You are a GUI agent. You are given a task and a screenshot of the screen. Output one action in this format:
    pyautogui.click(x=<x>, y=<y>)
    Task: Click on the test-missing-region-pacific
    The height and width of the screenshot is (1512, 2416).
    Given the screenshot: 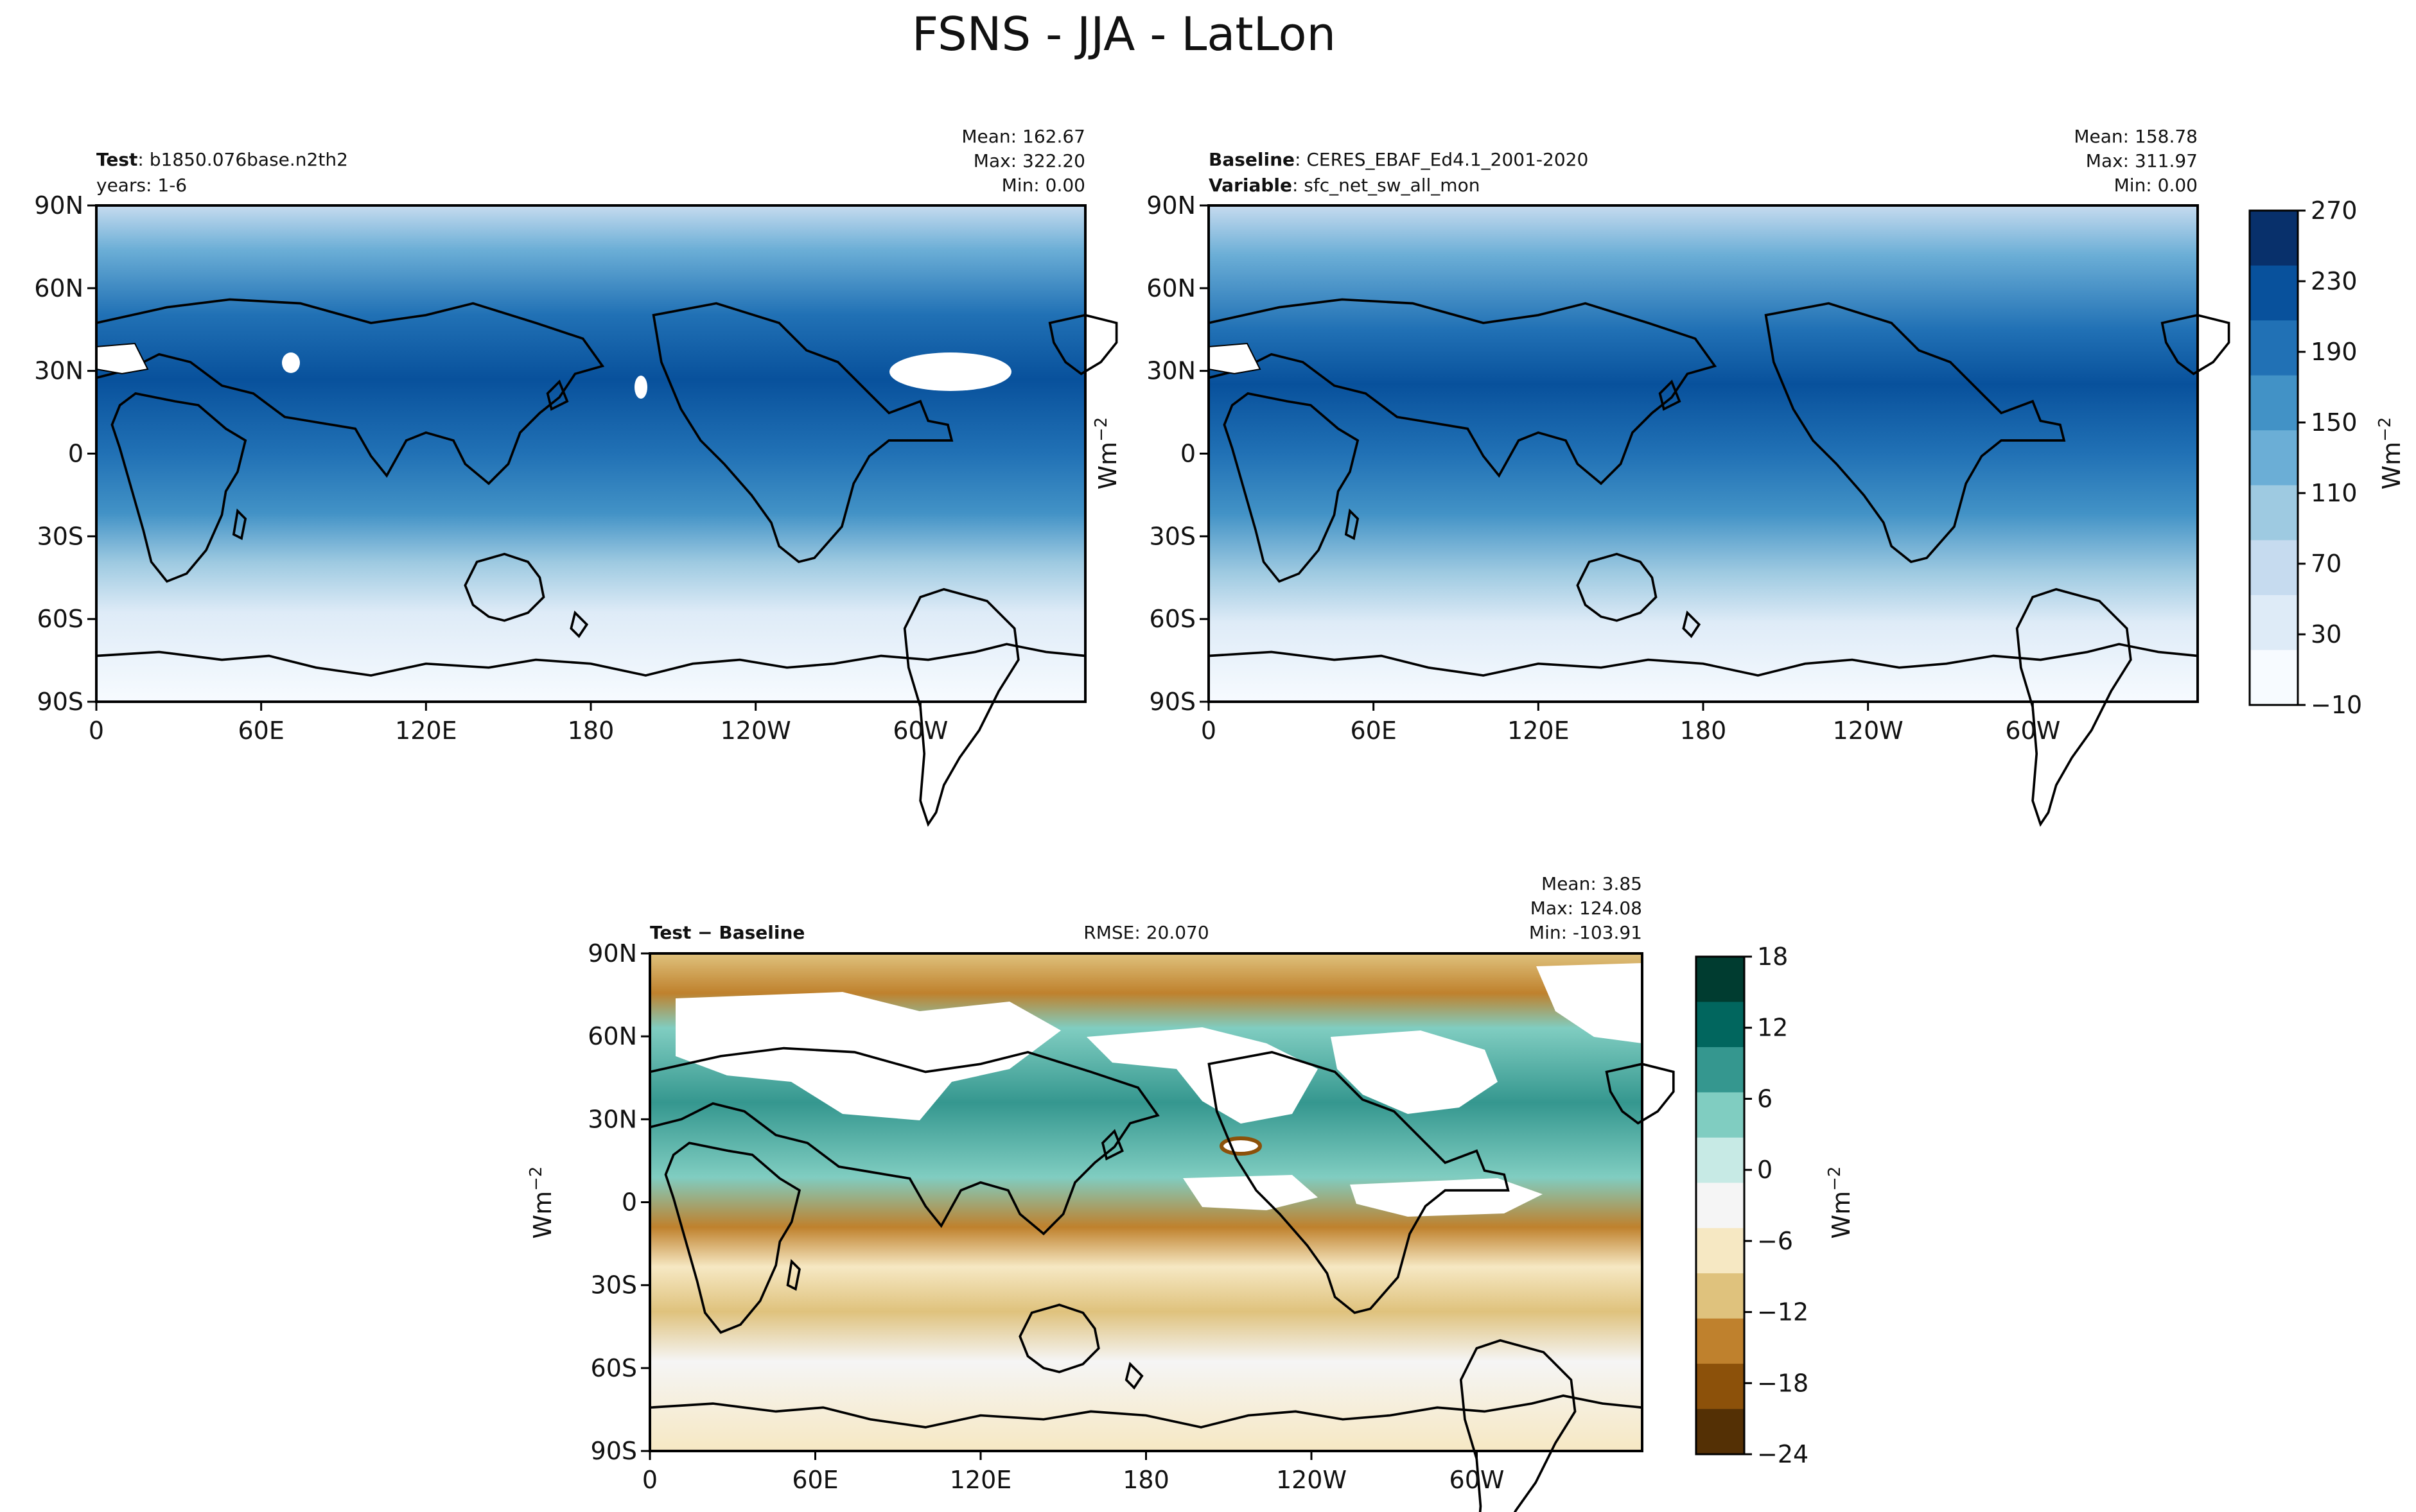 What is the action you would take?
    pyautogui.click(x=641, y=387)
    